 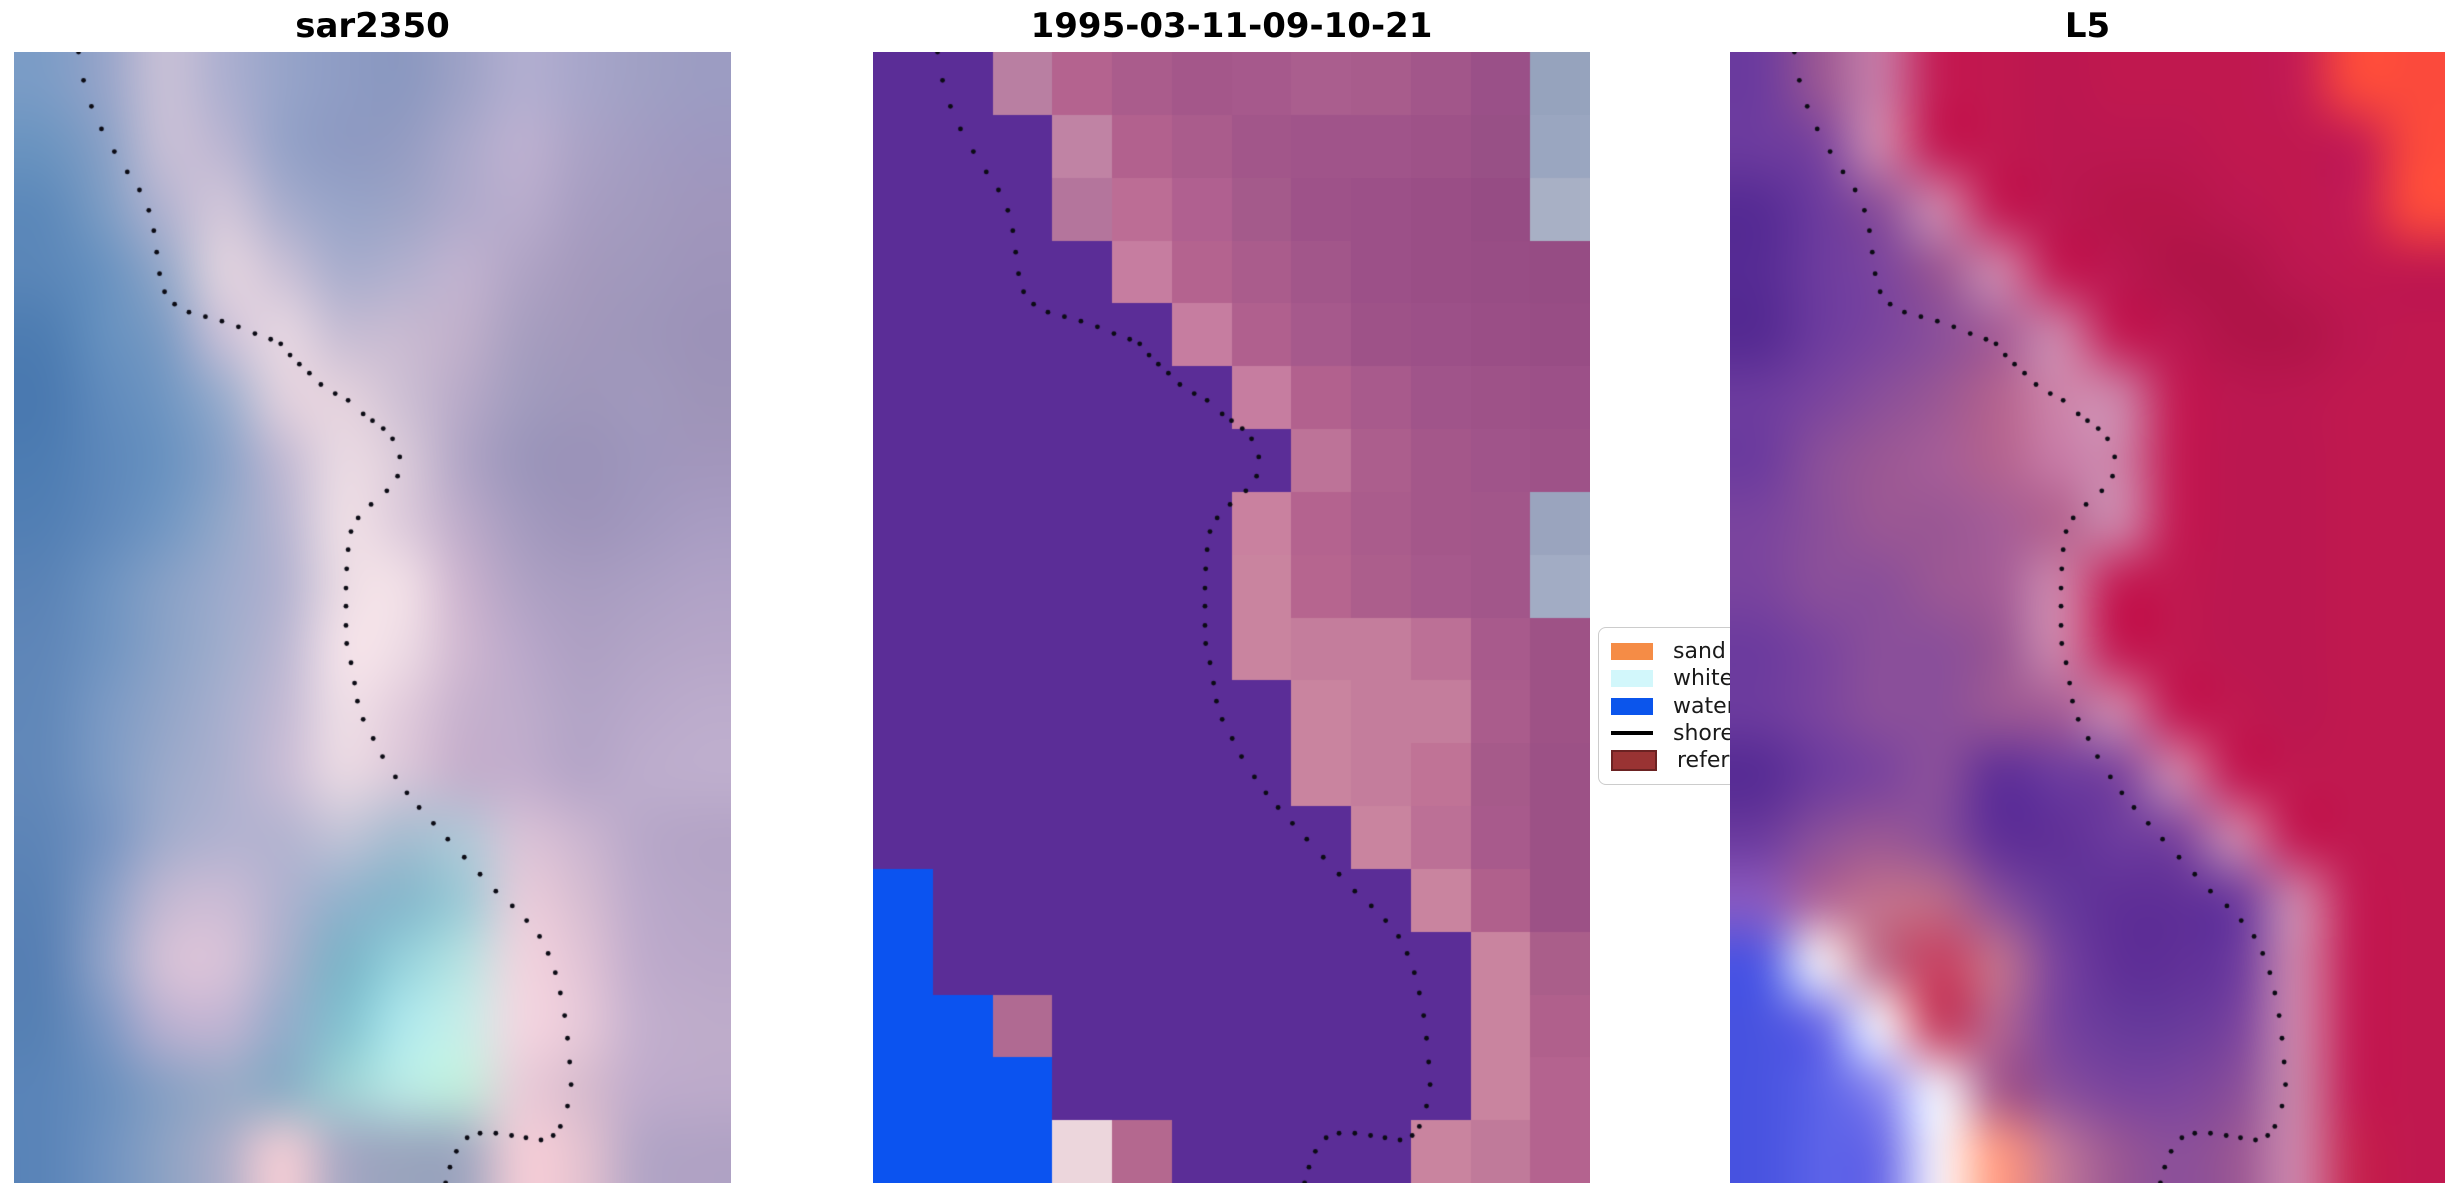 What do you see at coordinates (1634, 760) in the screenshot?
I see `reference-swatch-icon` at bounding box center [1634, 760].